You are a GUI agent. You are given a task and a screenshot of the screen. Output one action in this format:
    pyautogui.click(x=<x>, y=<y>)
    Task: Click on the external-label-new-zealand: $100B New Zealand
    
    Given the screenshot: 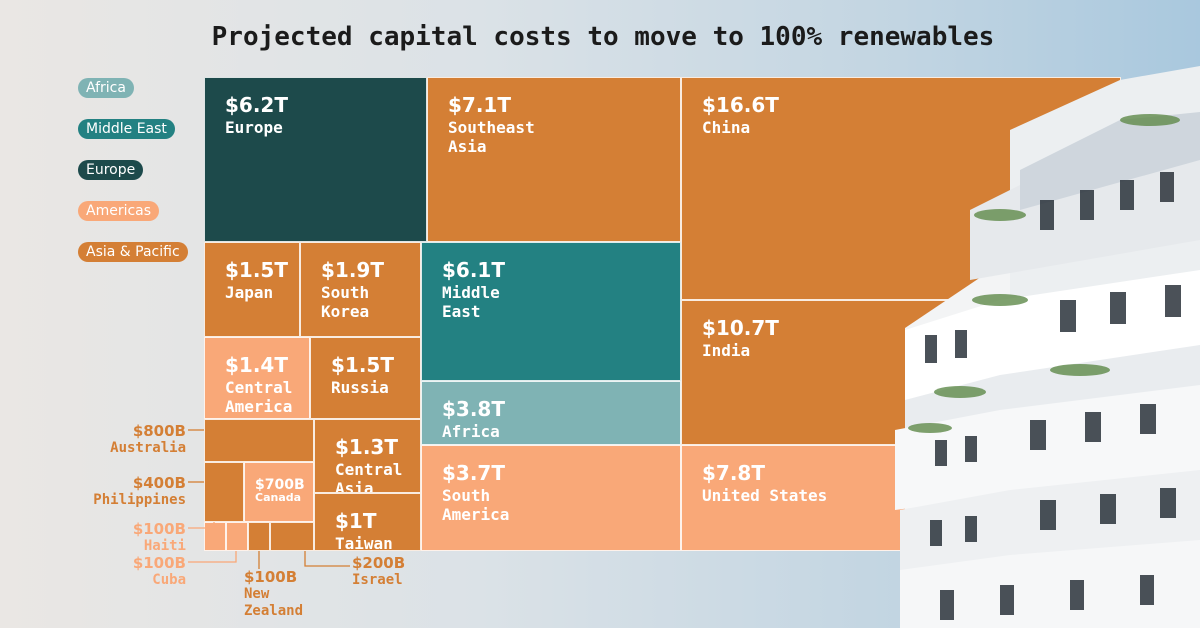 What is the action you would take?
    pyautogui.click(x=273, y=594)
    